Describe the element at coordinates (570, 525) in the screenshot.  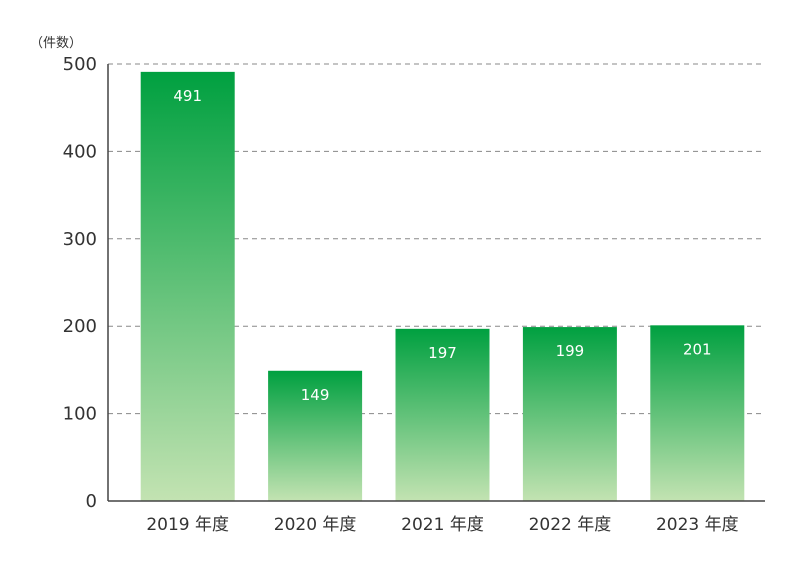
I see `x-tick-label: 2022 年度` at that location.